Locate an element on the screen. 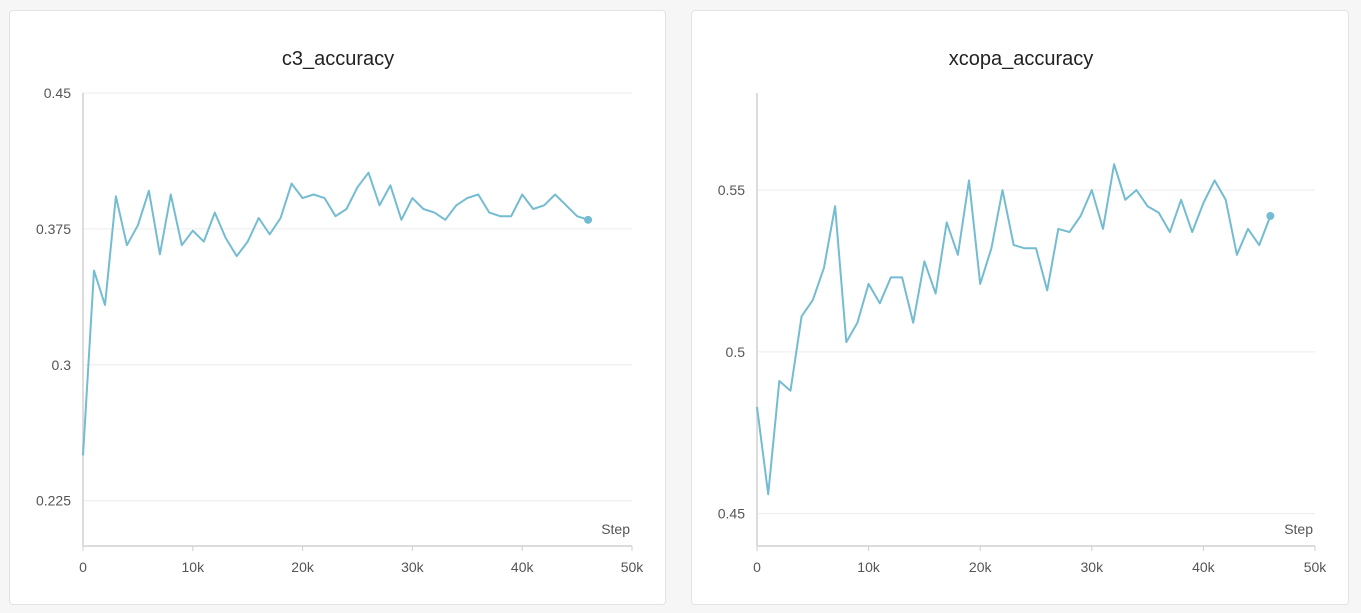  y-tick-labels: 0.45 0.5 0.55 is located at coordinates (731, 352).